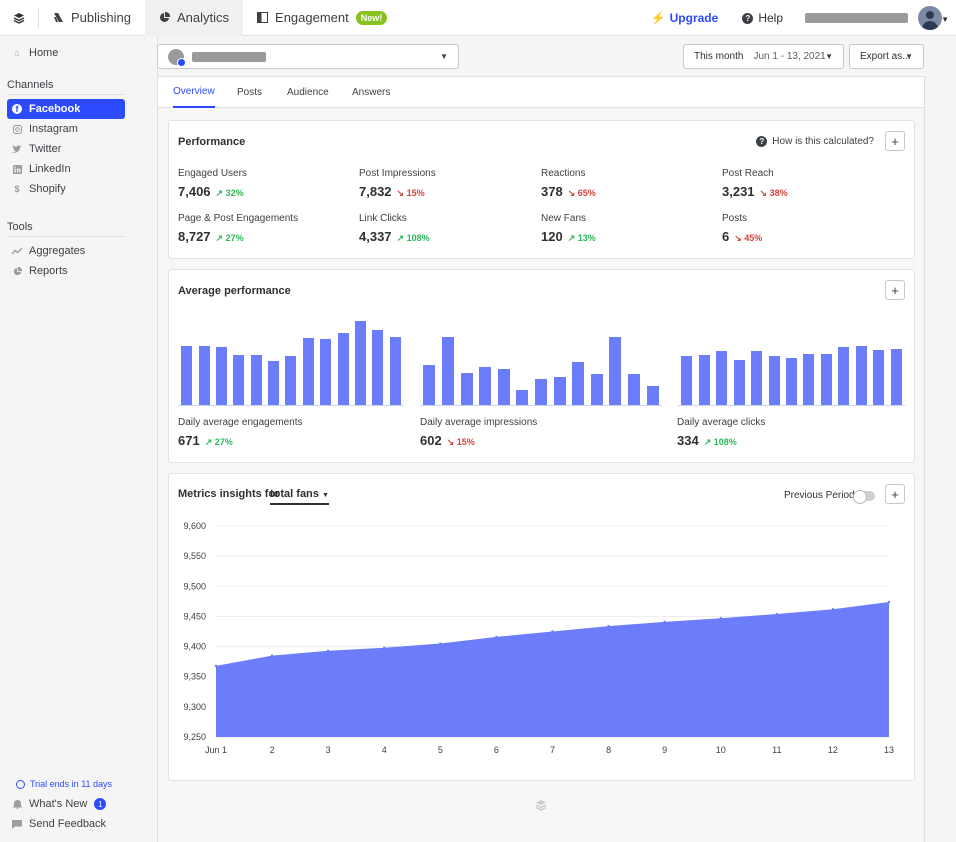 The image size is (956, 842). Describe the element at coordinates (194, 586) in the screenshot. I see `y-tick-label: 9,500` at that location.